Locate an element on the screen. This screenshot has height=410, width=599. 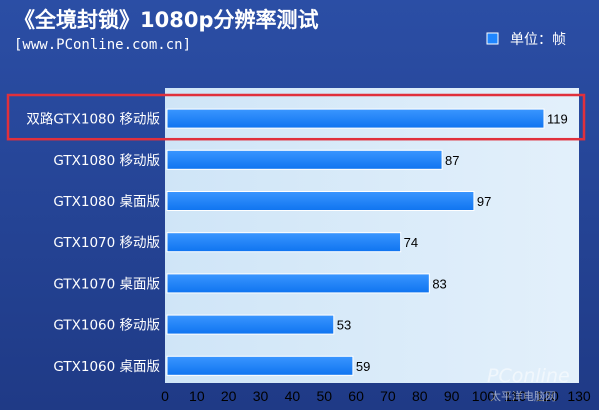
x-tick-70: 70 is located at coordinates (388, 396).